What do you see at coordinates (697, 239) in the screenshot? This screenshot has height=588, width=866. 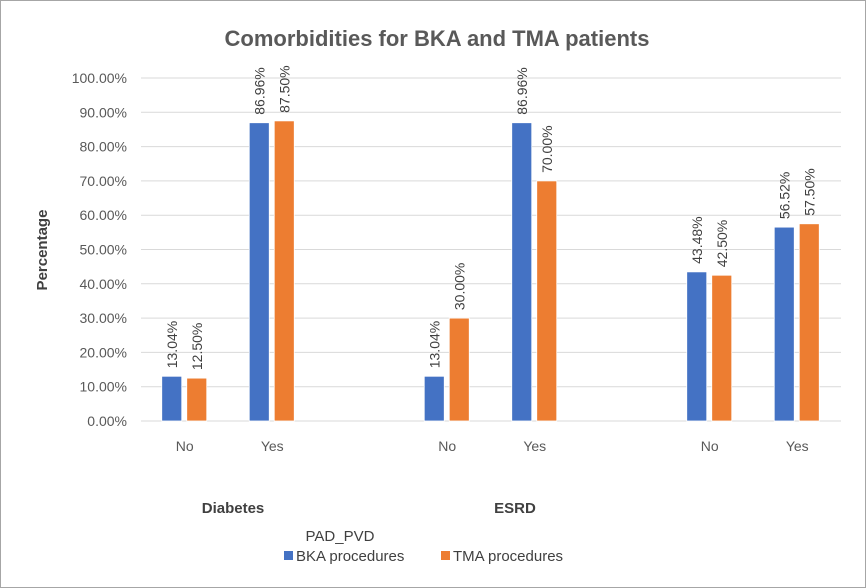 I see `data-label: 43.48%` at bounding box center [697, 239].